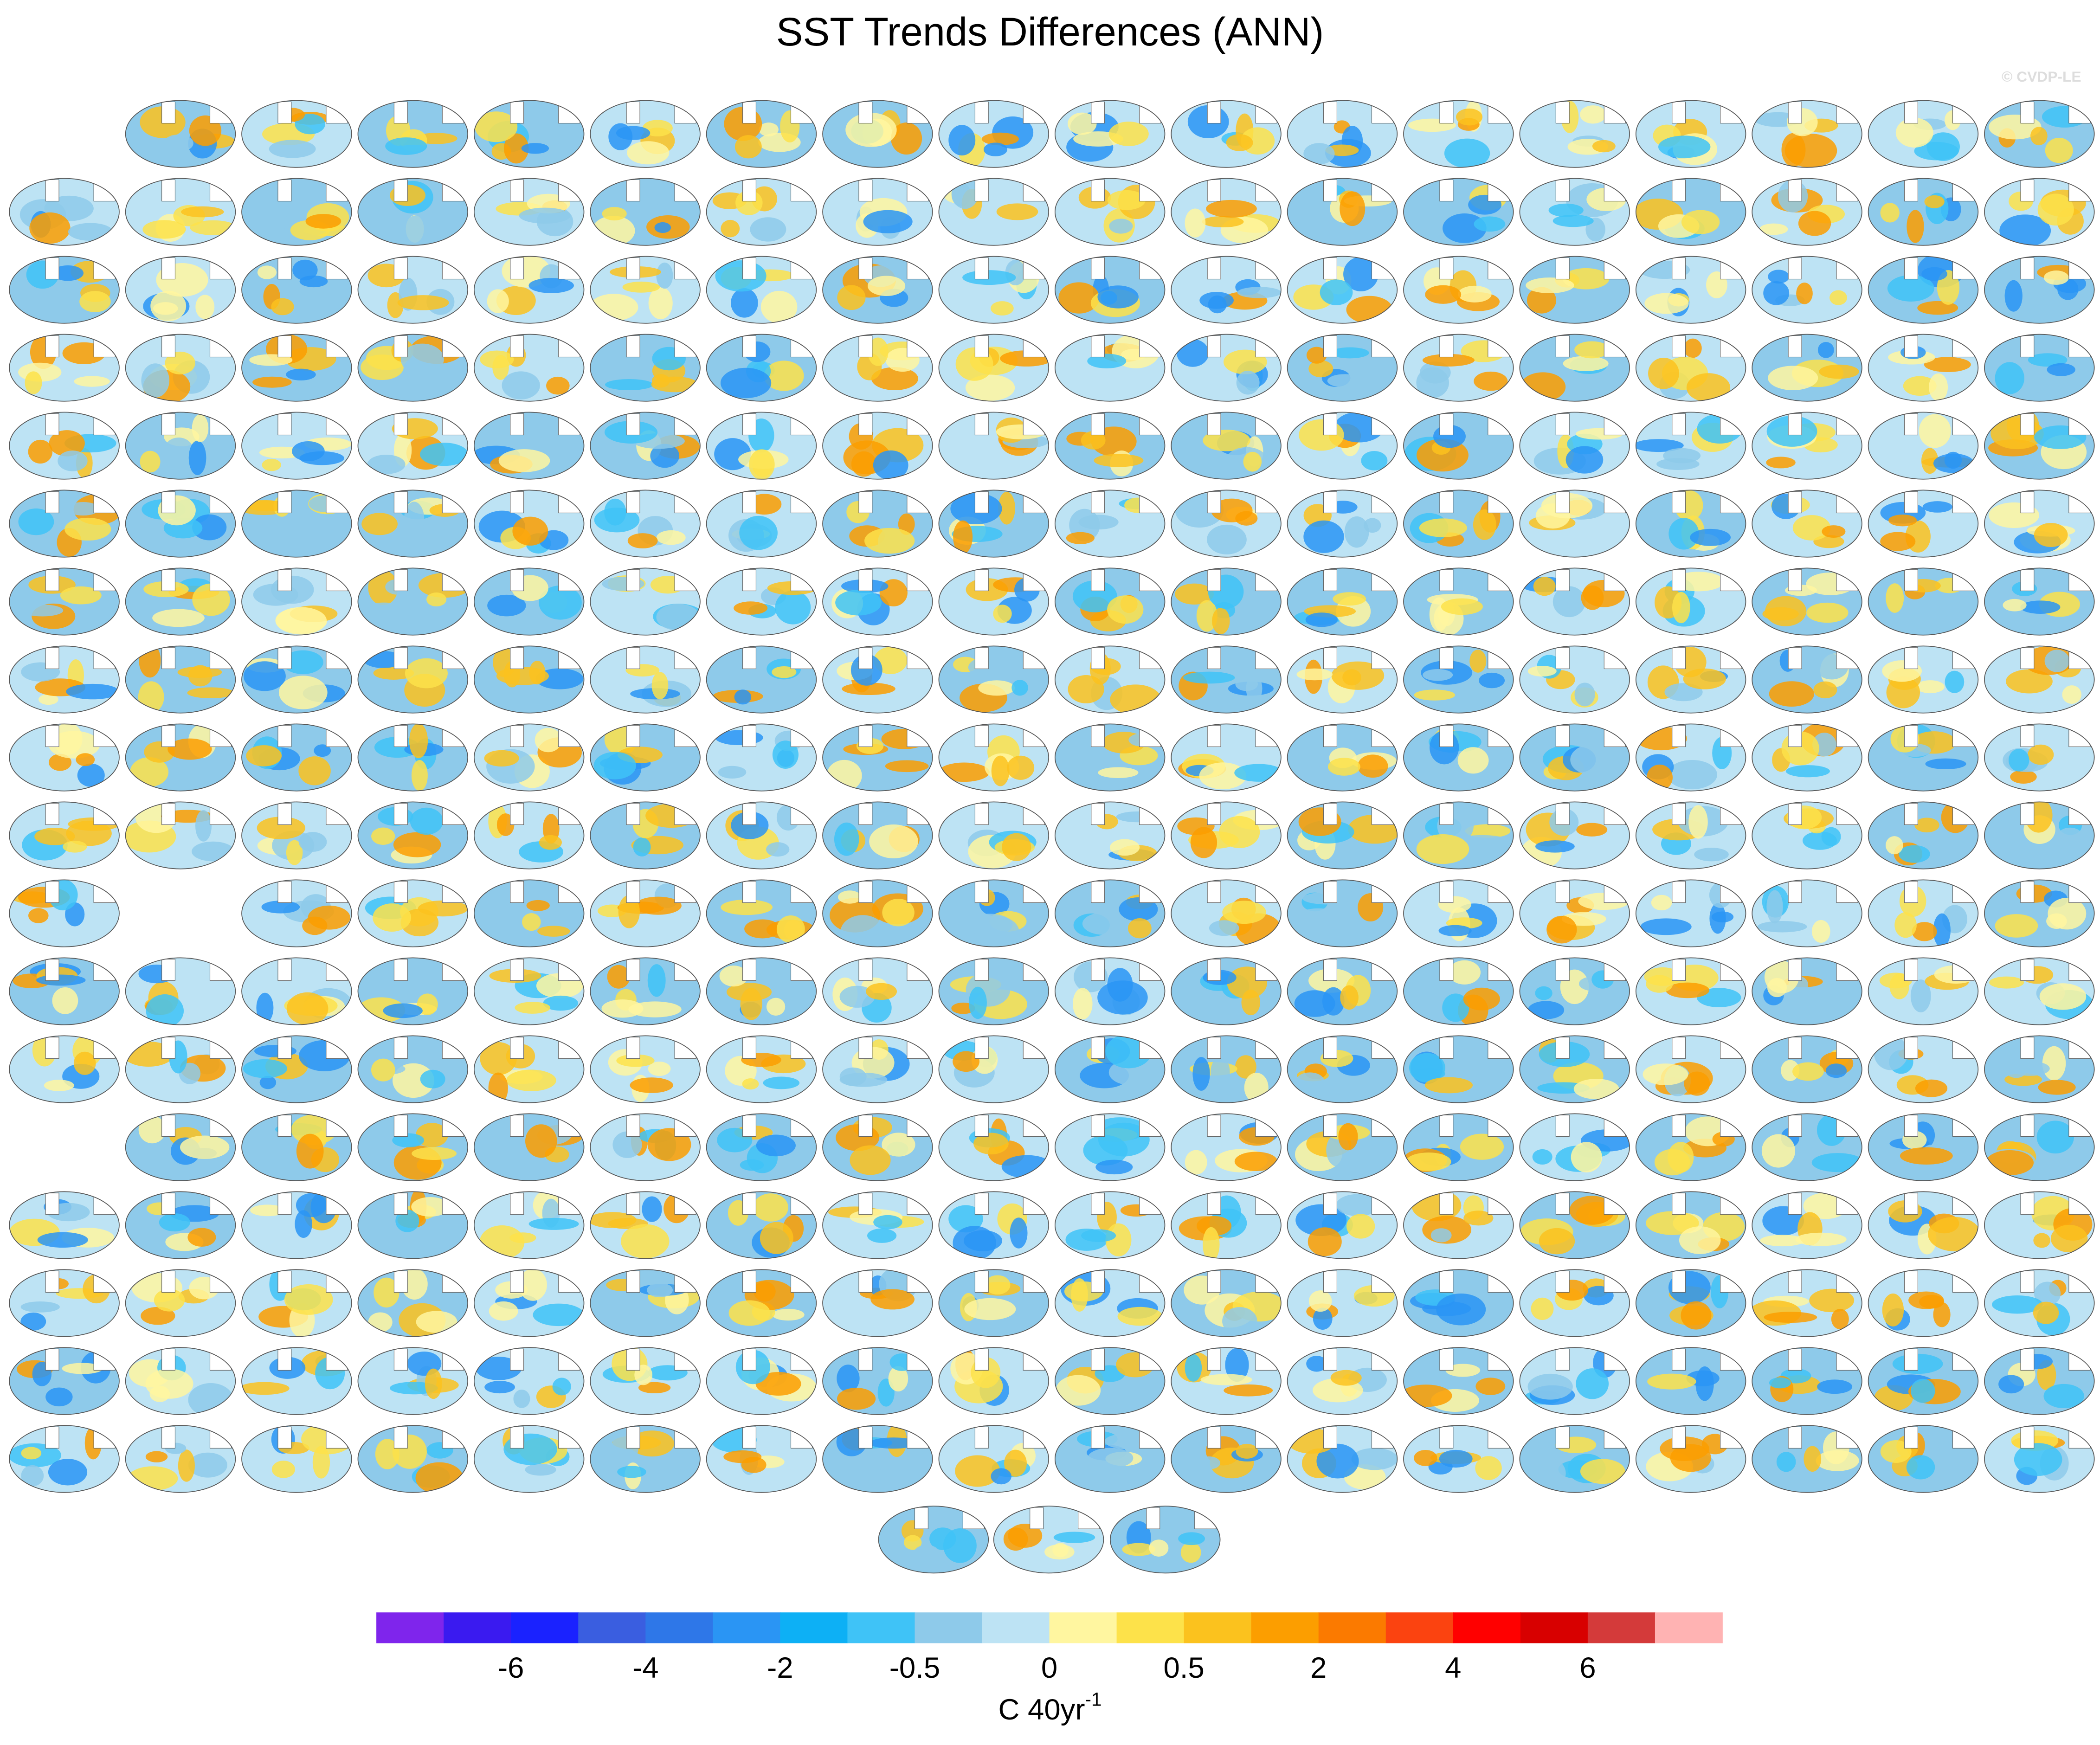 This screenshot has width=2100, height=1745. I want to click on colorbar-box, so click(1622, 1627).